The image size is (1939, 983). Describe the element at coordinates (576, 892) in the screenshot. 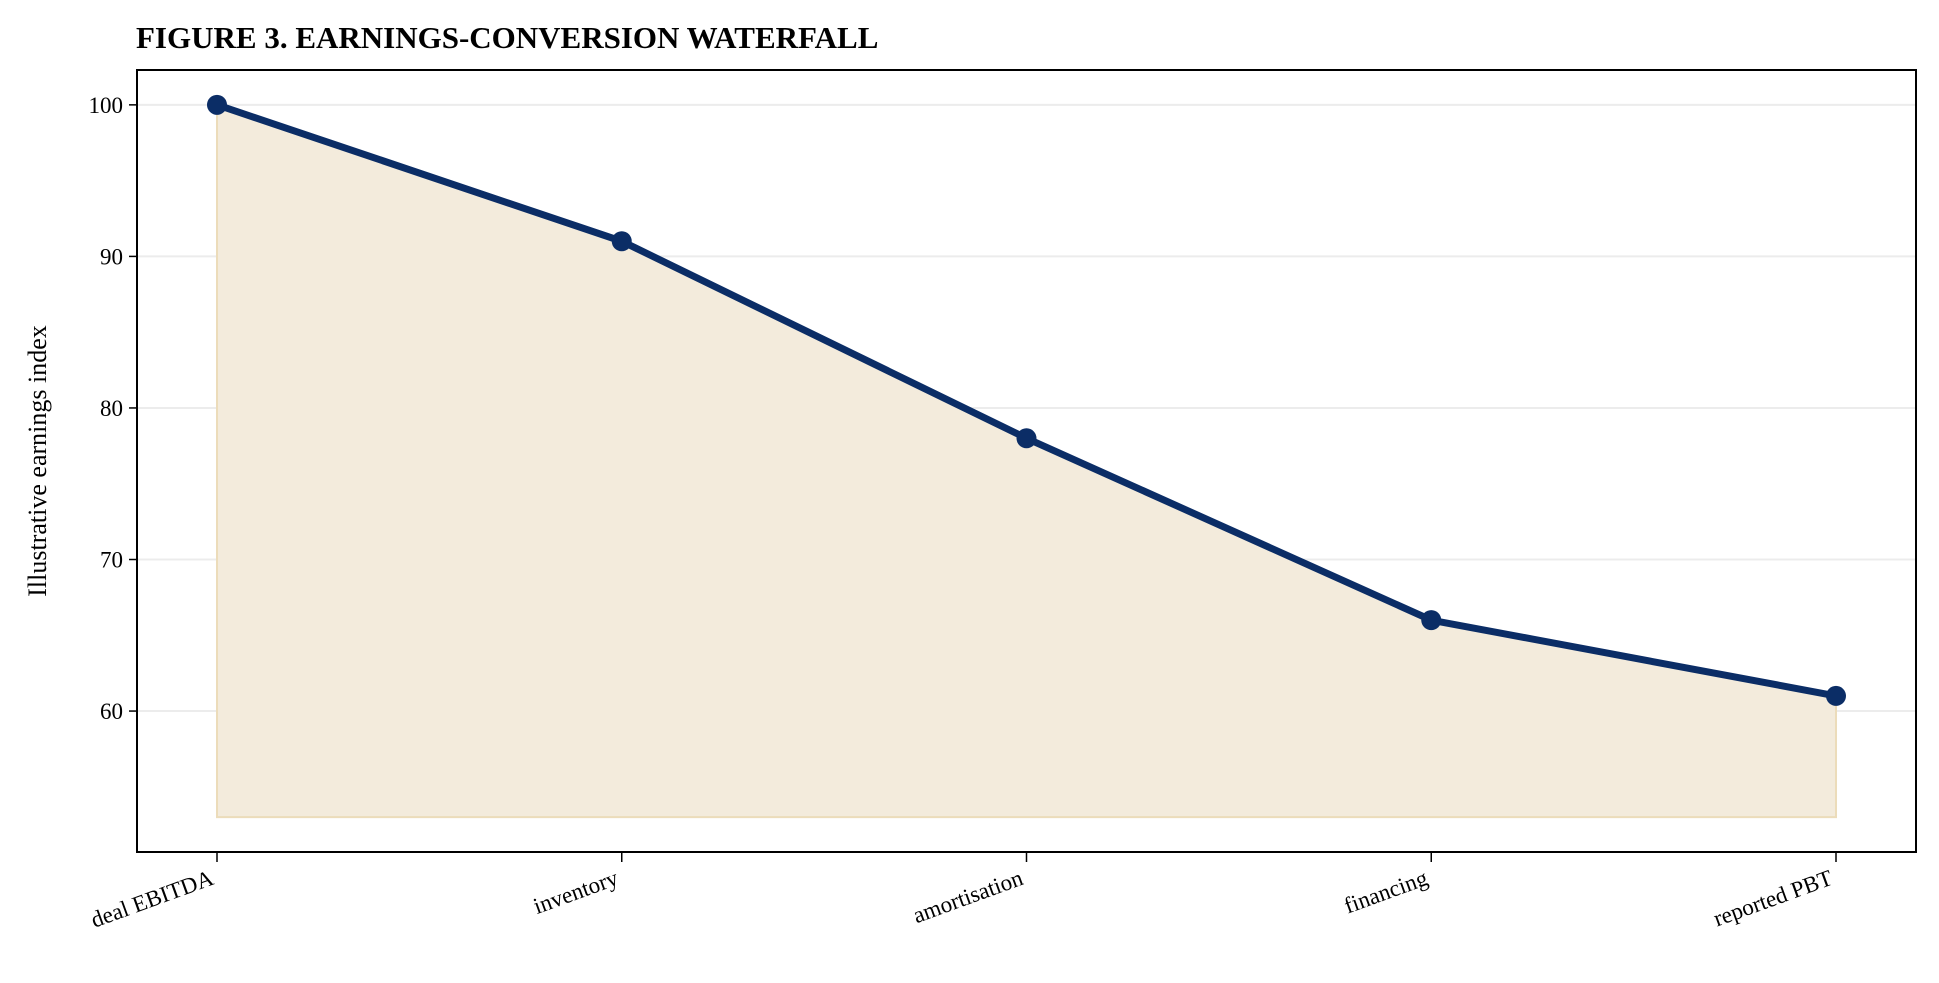

I see `x-tick-label: inventory` at that location.